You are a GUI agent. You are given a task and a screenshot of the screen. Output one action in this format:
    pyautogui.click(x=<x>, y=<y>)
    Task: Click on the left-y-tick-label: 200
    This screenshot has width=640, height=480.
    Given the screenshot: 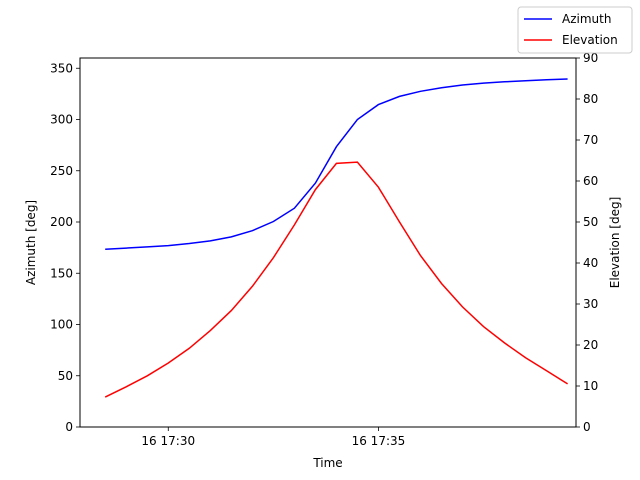 What is the action you would take?
    pyautogui.click(x=61, y=222)
    